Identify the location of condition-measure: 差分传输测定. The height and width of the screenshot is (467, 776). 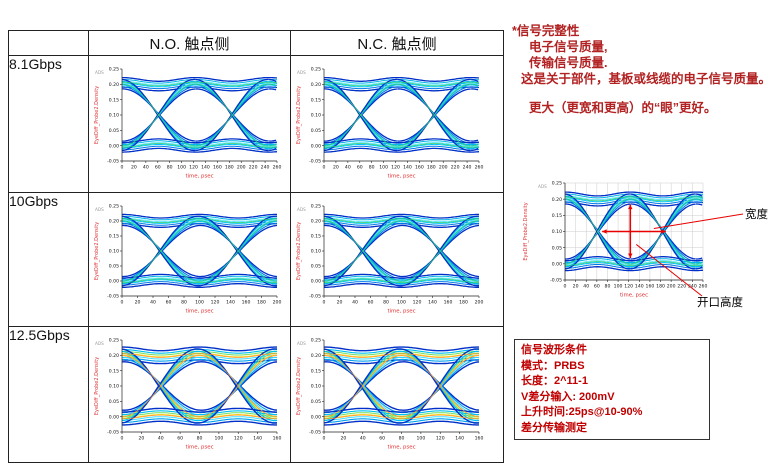
(554, 427).